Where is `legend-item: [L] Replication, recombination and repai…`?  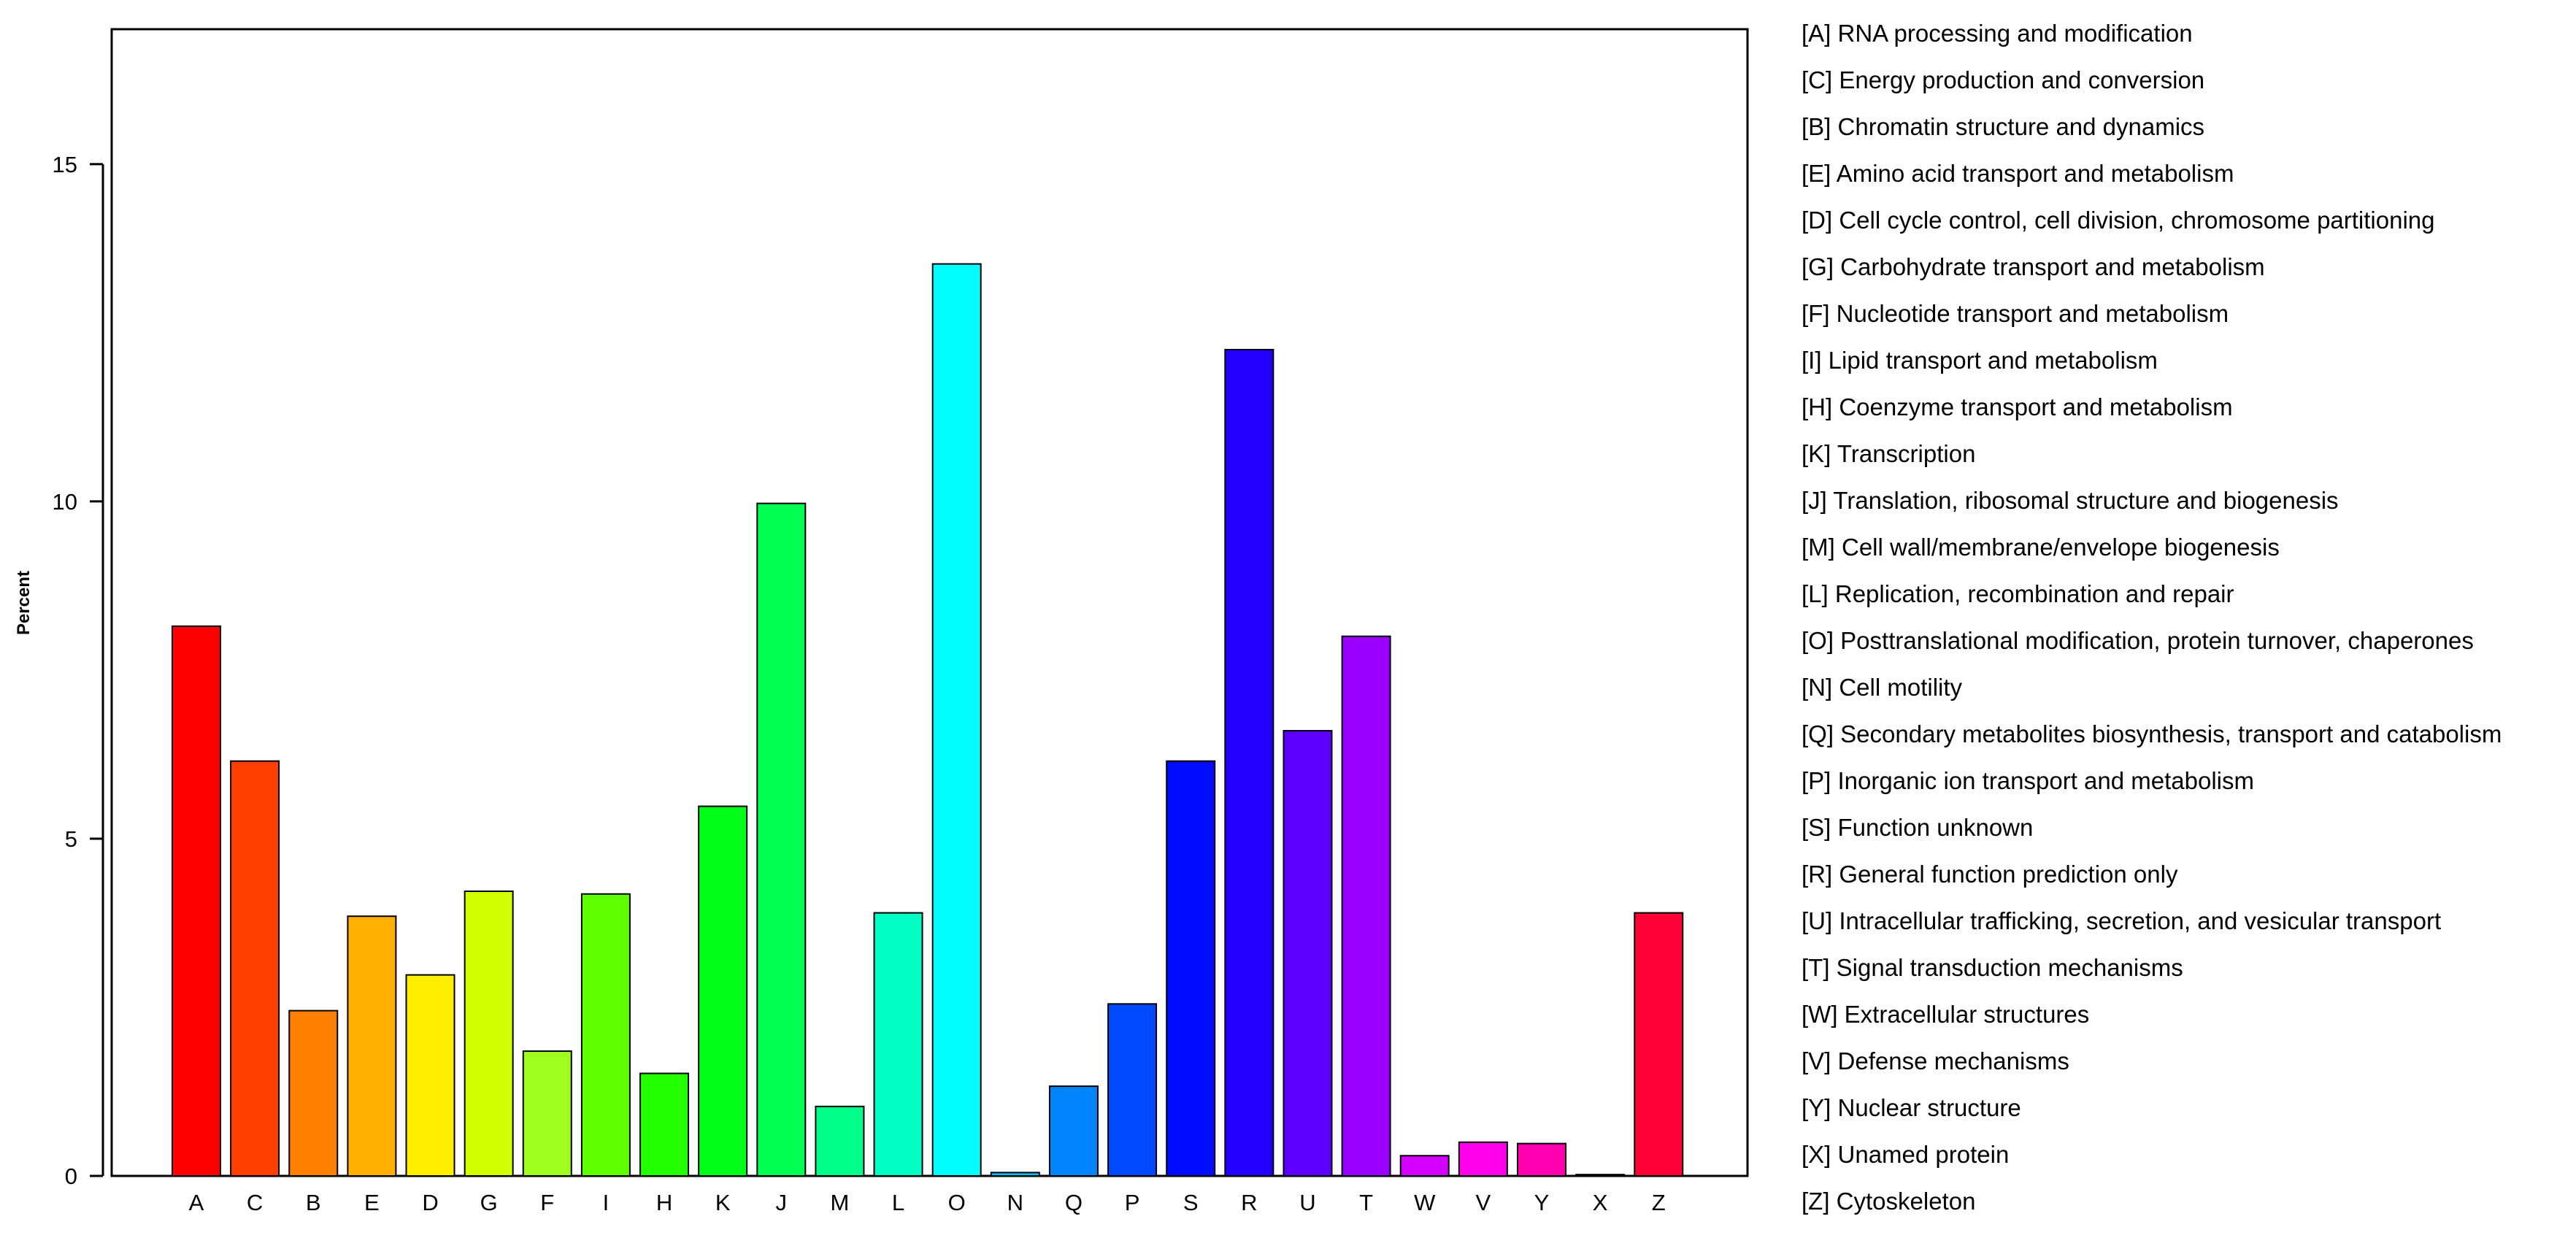
legend-item: [L] Replication, recombination and repai… is located at coordinates (2018, 593).